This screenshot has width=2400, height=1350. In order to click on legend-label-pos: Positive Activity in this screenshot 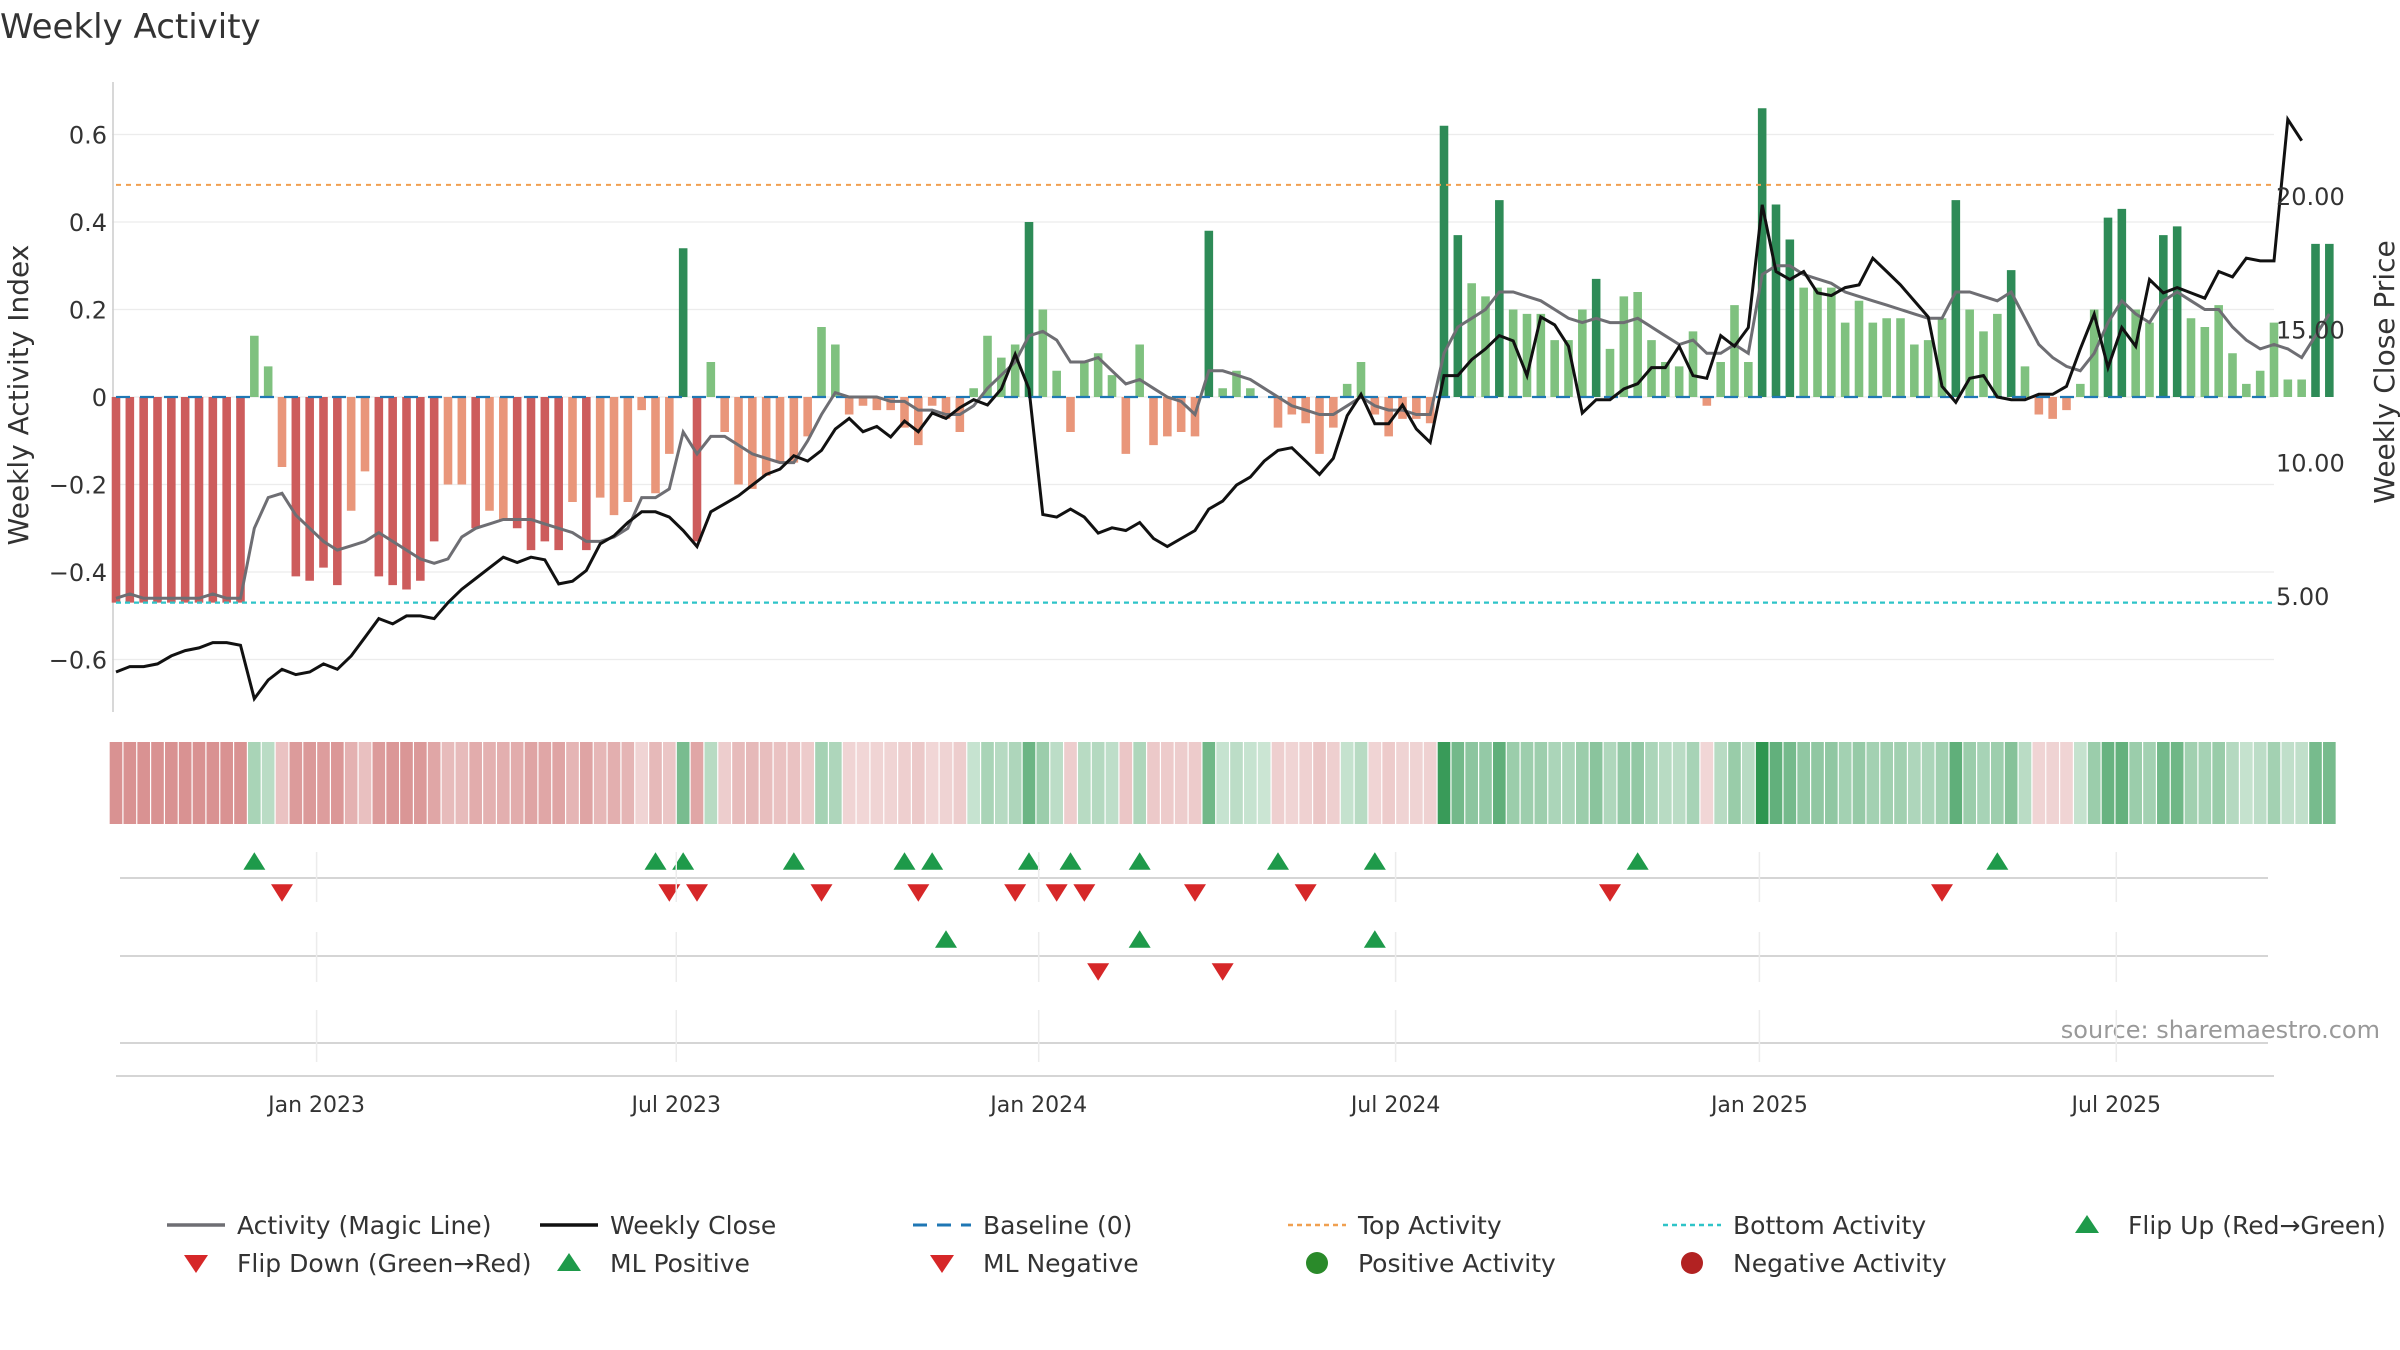, I will do `click(1457, 1263)`.